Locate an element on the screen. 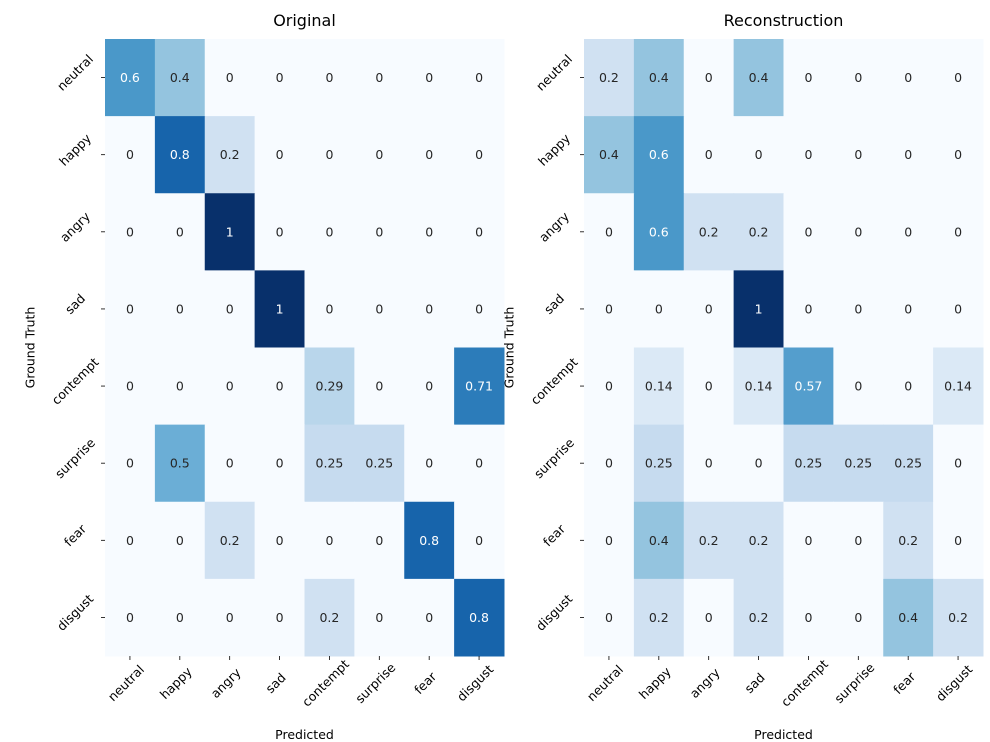 Image resolution: width=990 pixels, height=742 pixels. x-tick-label: sad is located at coordinates (275, 683).